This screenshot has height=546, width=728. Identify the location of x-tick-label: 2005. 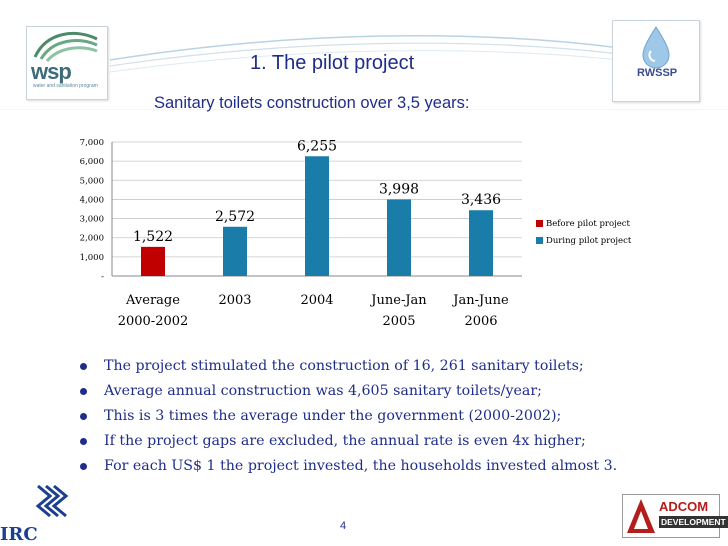
(398, 321).